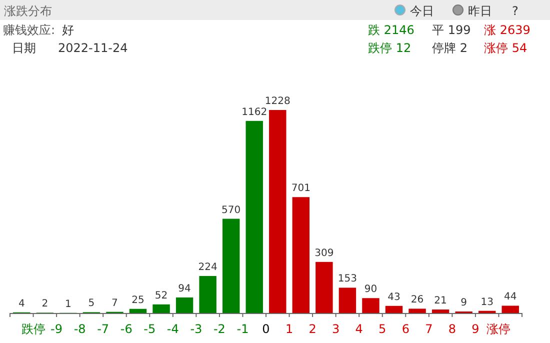  What do you see at coordinates (507, 30) in the screenshot?
I see `annotation: 涨 2639` at bounding box center [507, 30].